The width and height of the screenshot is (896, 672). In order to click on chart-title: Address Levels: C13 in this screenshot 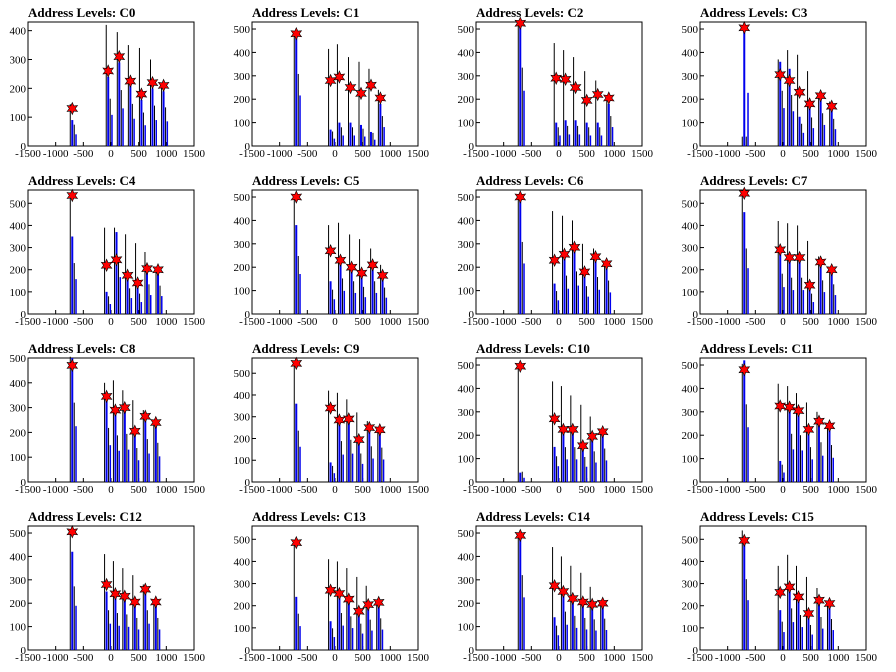, I will do `click(309, 516)`.